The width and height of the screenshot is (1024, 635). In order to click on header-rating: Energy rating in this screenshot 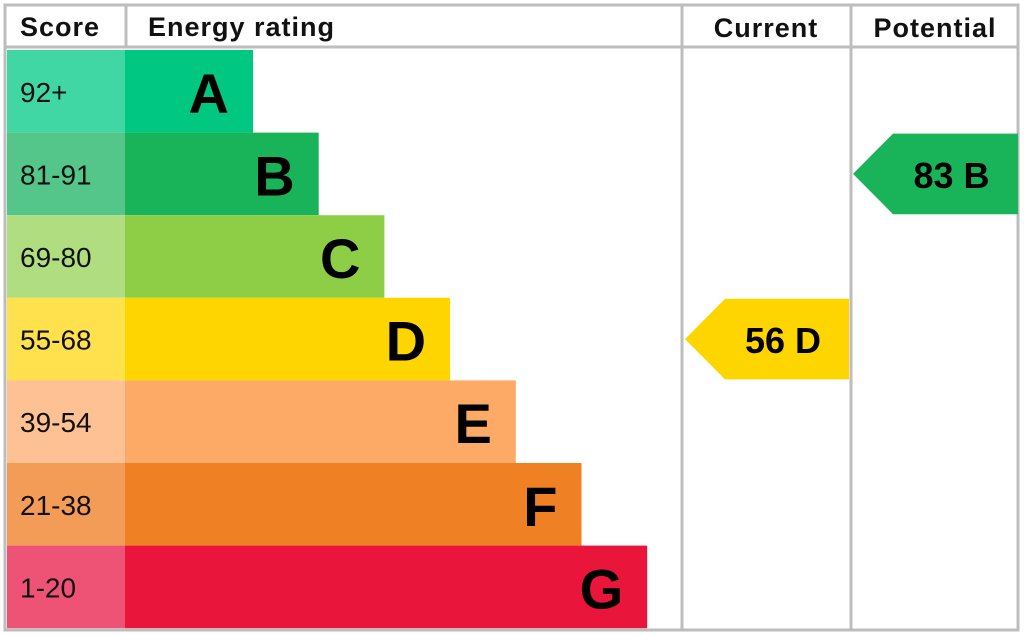, I will do `click(241, 27)`.